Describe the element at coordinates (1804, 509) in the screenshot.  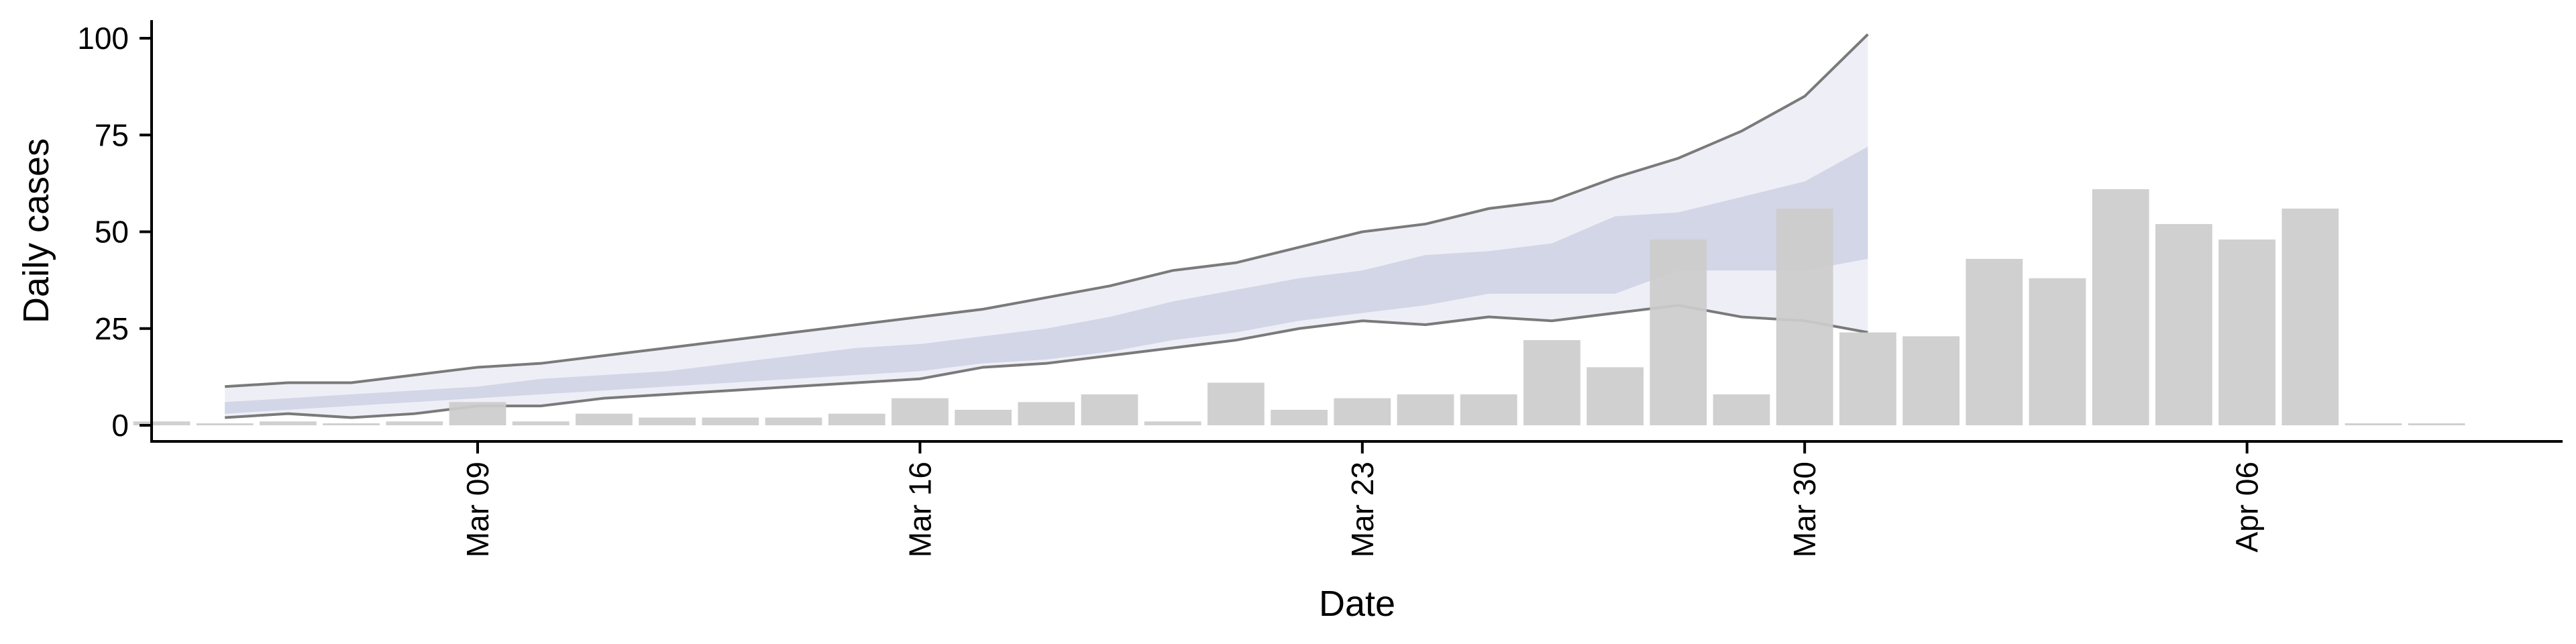
I see `x-tick-label-2020-03-30: Mar 30` at that location.